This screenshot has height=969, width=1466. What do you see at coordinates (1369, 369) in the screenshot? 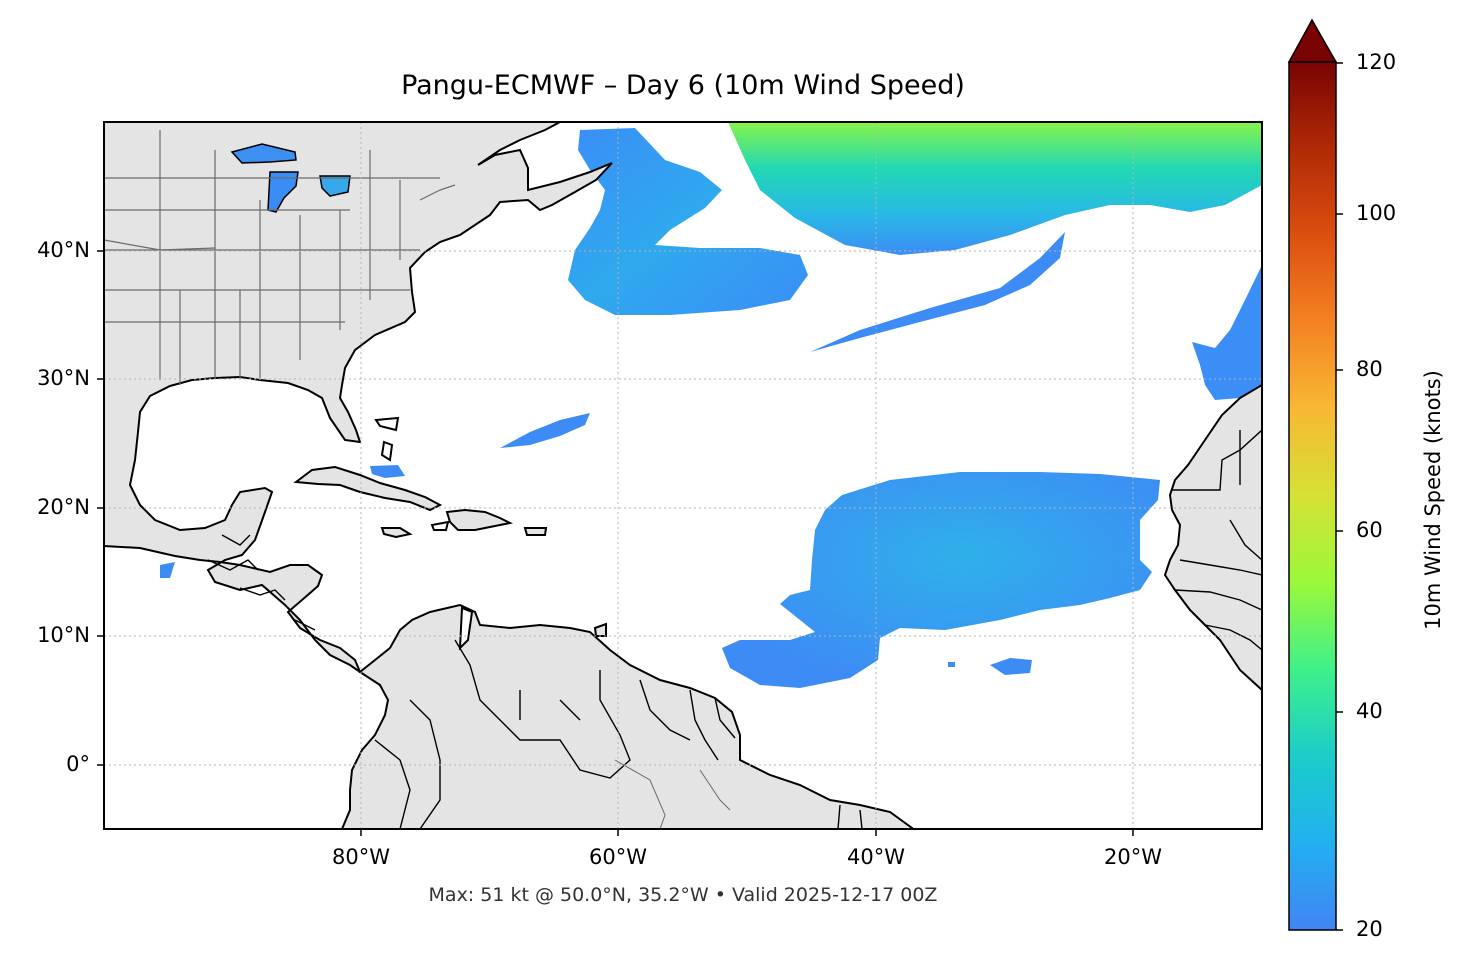
I see `colorbar-tick-80: 80` at bounding box center [1369, 369].